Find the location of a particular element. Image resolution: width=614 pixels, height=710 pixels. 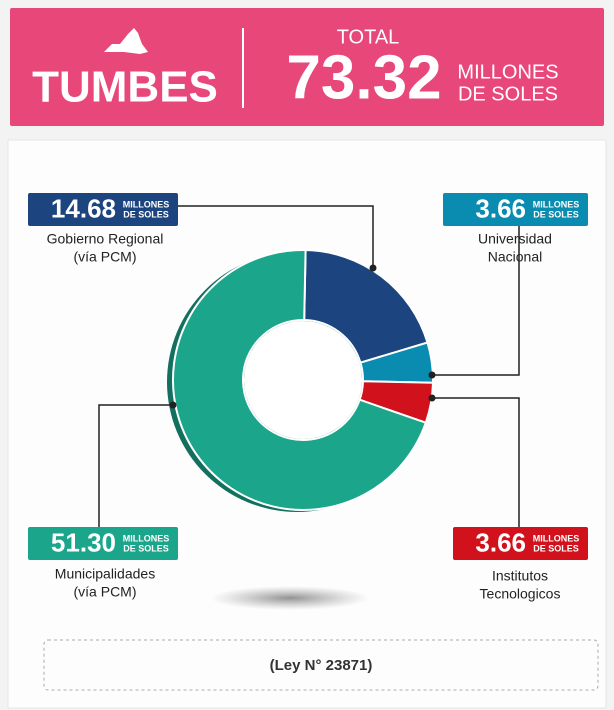

donut-hole is located at coordinates (303, 380).